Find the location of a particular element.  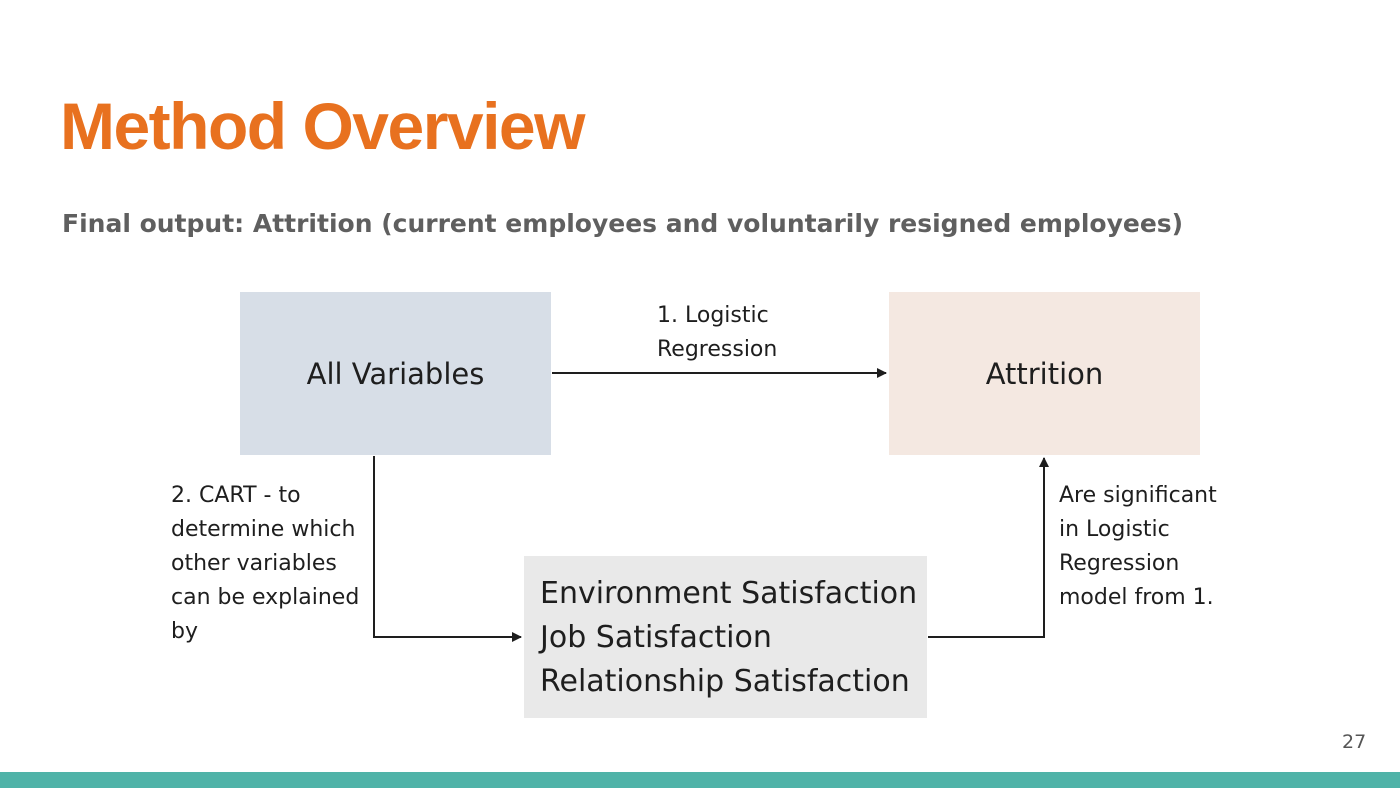

edge-label-line: determine which is located at coordinates (263, 529).